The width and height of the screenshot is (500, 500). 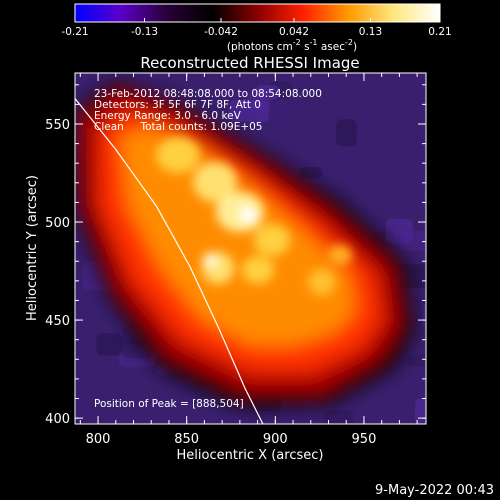 What do you see at coordinates (208, 94) in the screenshot?
I see `annotation-time-range: 23-Feb-2012 08:48:08.000 to 08:54:08.000` at bounding box center [208, 94].